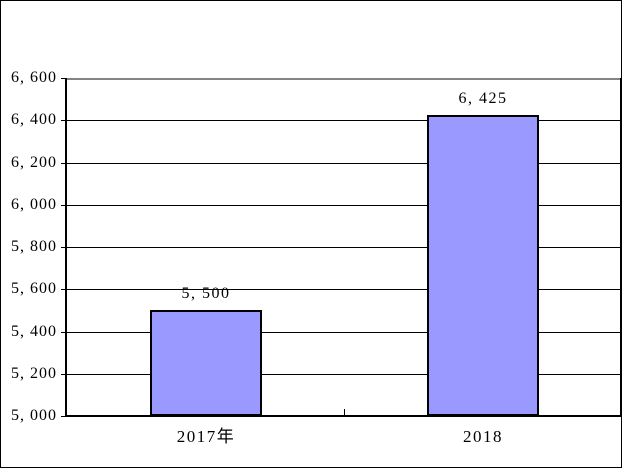  I want to click on y-tick-label: 6, 600, so click(34, 77).